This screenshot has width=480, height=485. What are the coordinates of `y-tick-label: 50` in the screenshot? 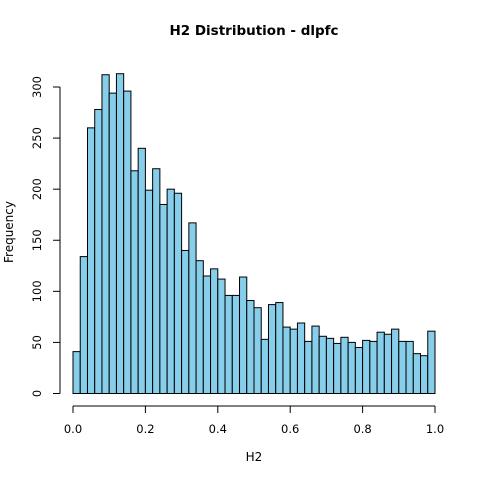 It's located at (37, 342).